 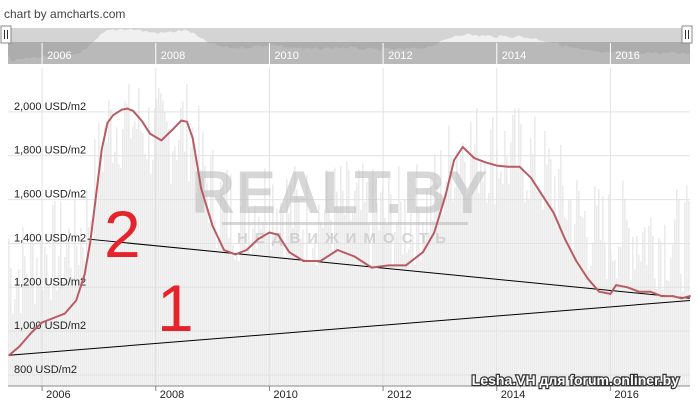 I want to click on watermark-logo-text: REALT.BY, so click(x=340, y=192).